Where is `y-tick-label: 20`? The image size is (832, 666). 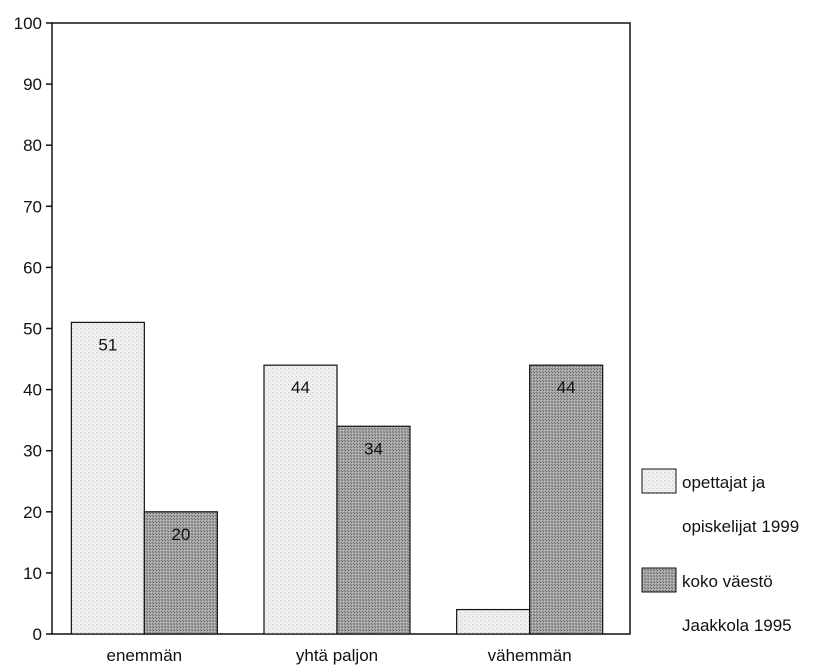 y-tick-label: 20 is located at coordinates (32, 512).